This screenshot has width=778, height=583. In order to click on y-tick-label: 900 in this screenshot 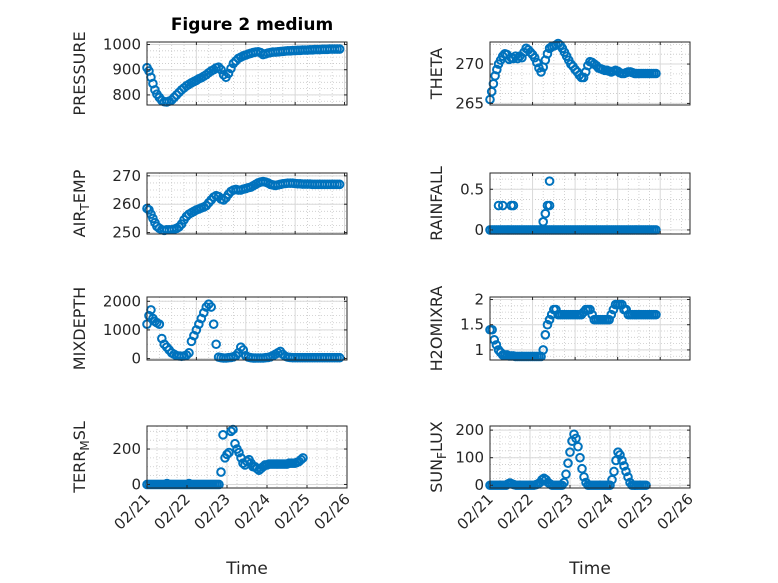, I will do `click(126, 70)`.